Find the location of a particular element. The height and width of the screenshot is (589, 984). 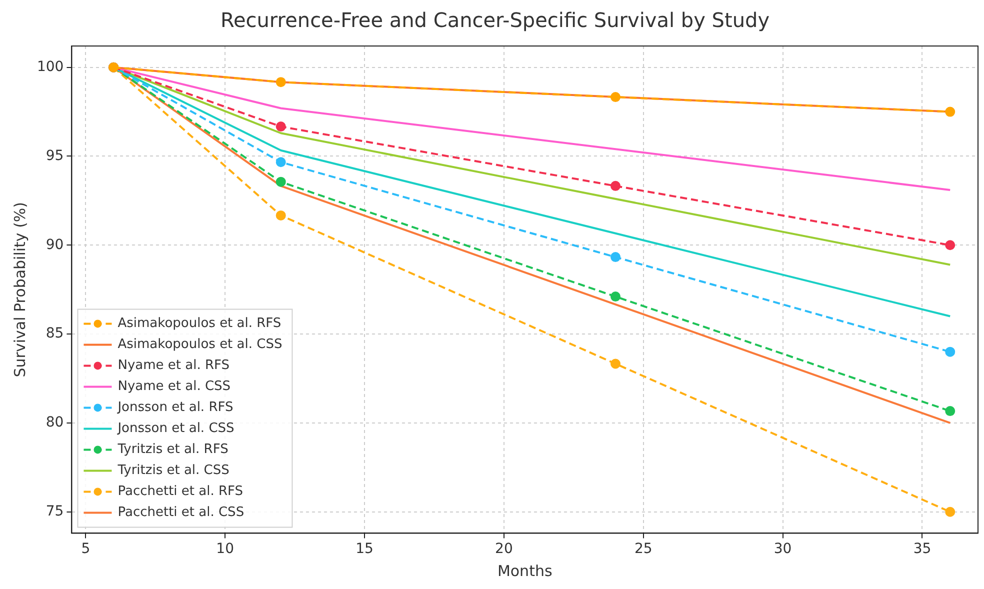

x-tick-label: 20 is located at coordinates (504, 549).